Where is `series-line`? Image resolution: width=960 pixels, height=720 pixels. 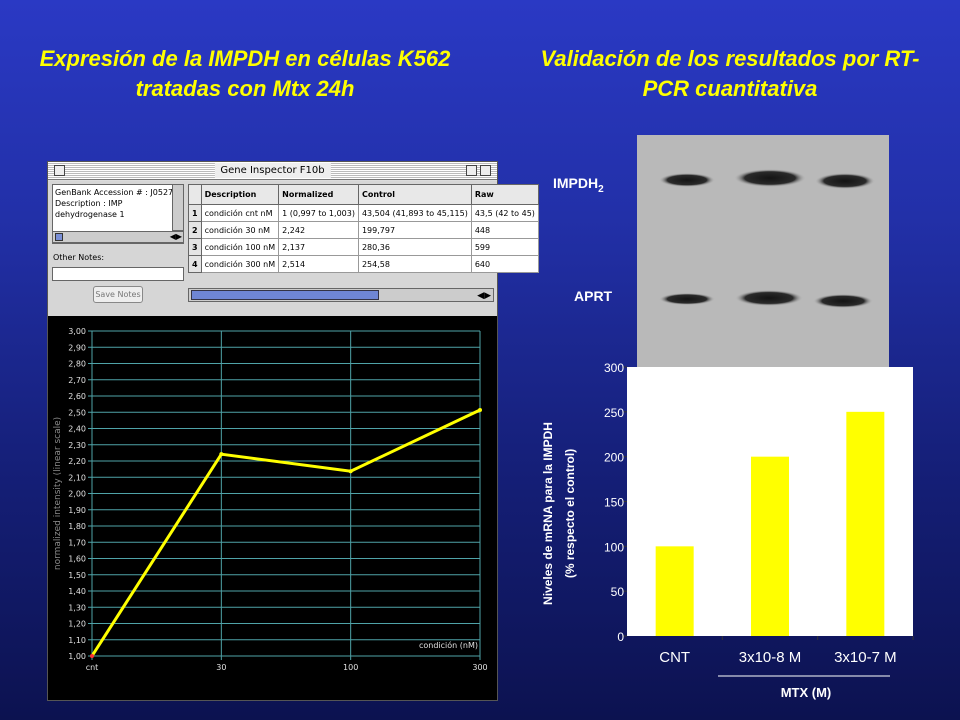 series-line is located at coordinates (285, 532).